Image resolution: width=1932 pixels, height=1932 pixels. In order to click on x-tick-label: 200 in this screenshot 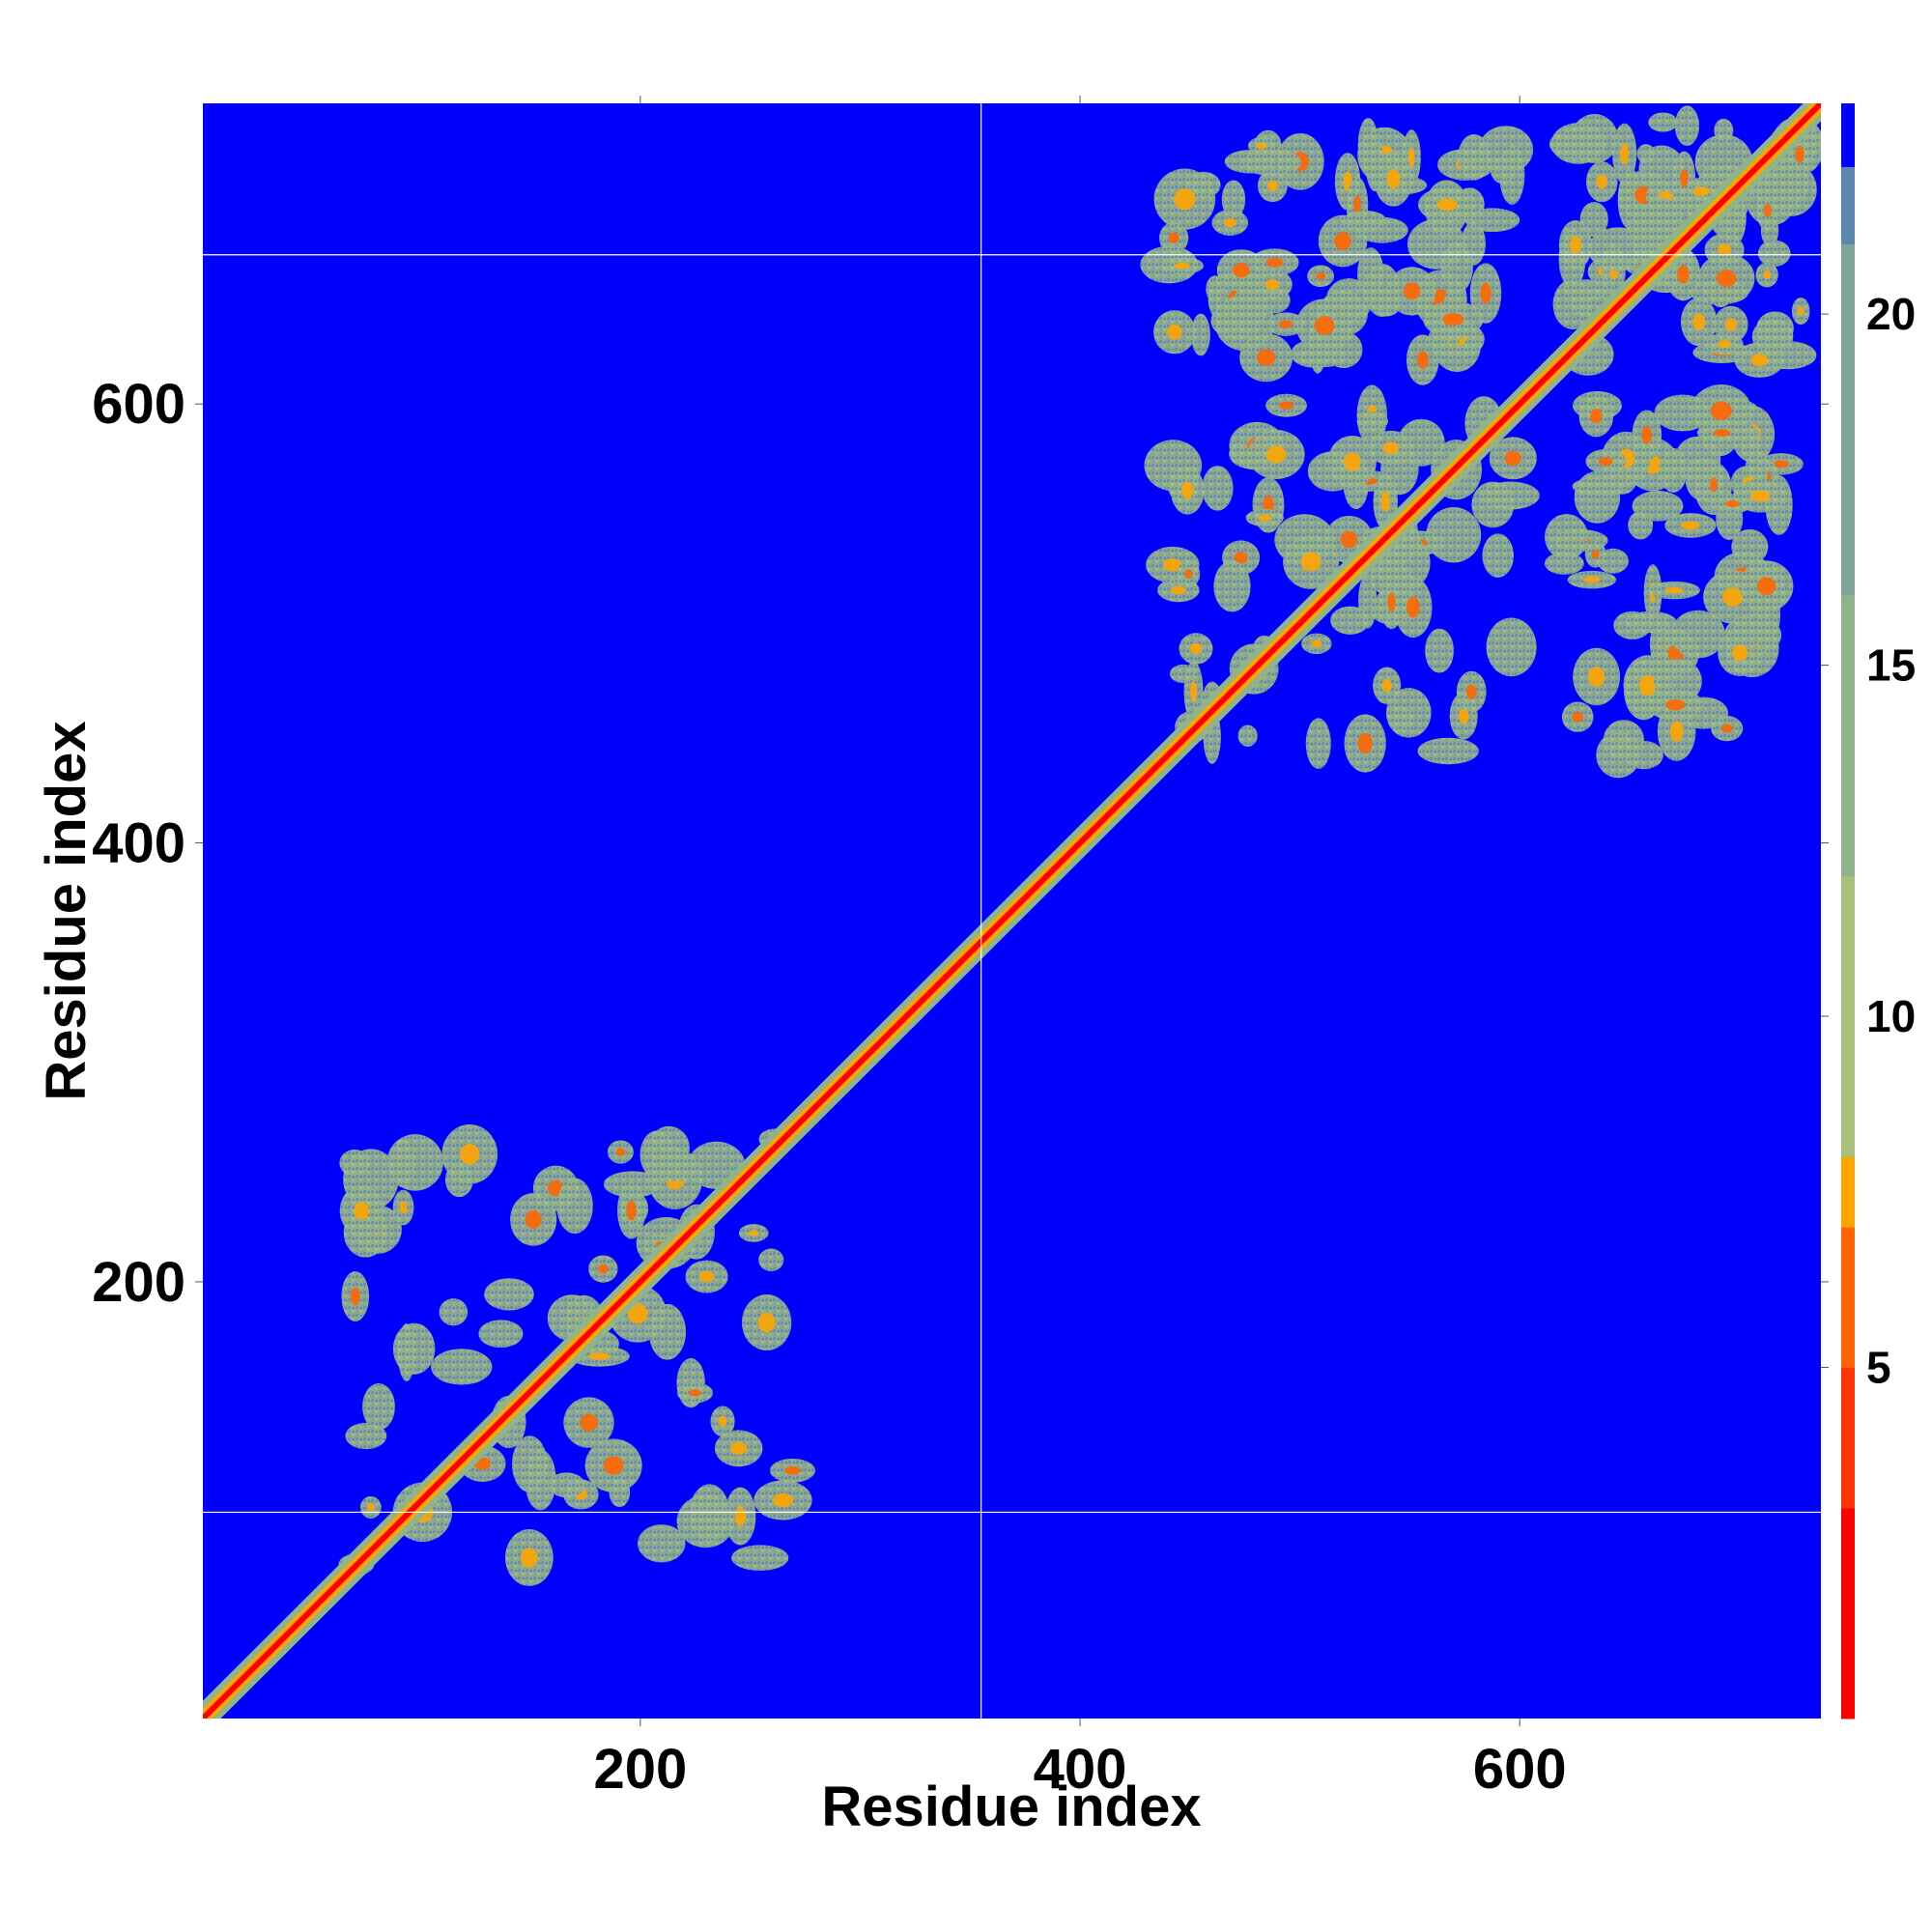, I will do `click(640, 1769)`.